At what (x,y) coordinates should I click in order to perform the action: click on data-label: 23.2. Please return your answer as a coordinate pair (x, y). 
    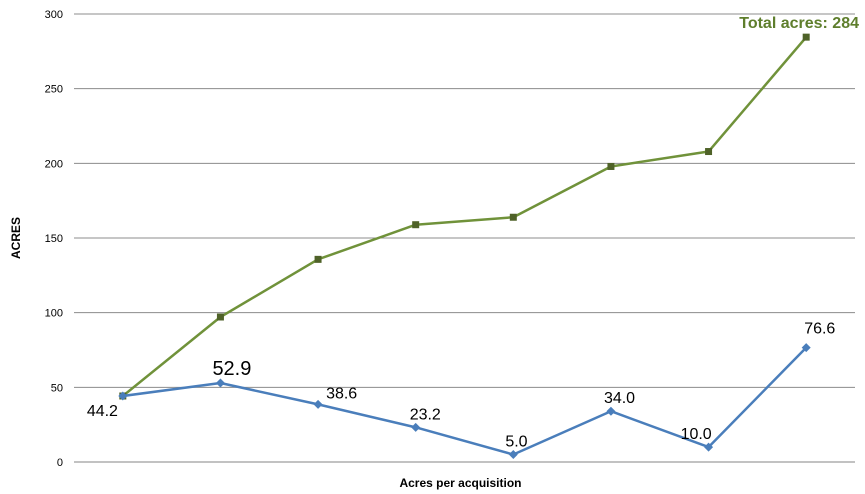
    Looking at the image, I should click on (425, 414).